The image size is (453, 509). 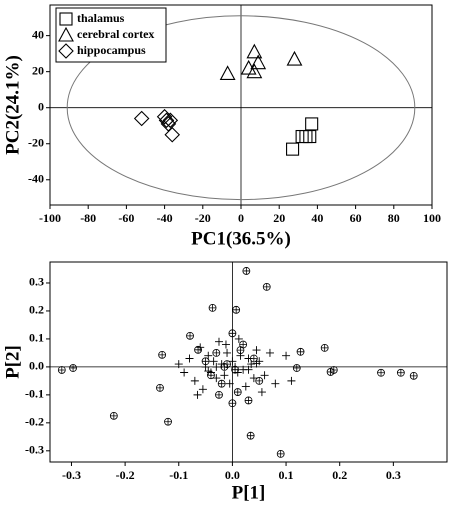 What do you see at coordinates (356, 218) in the screenshot?
I see `x-tick-label: 60` at bounding box center [356, 218].